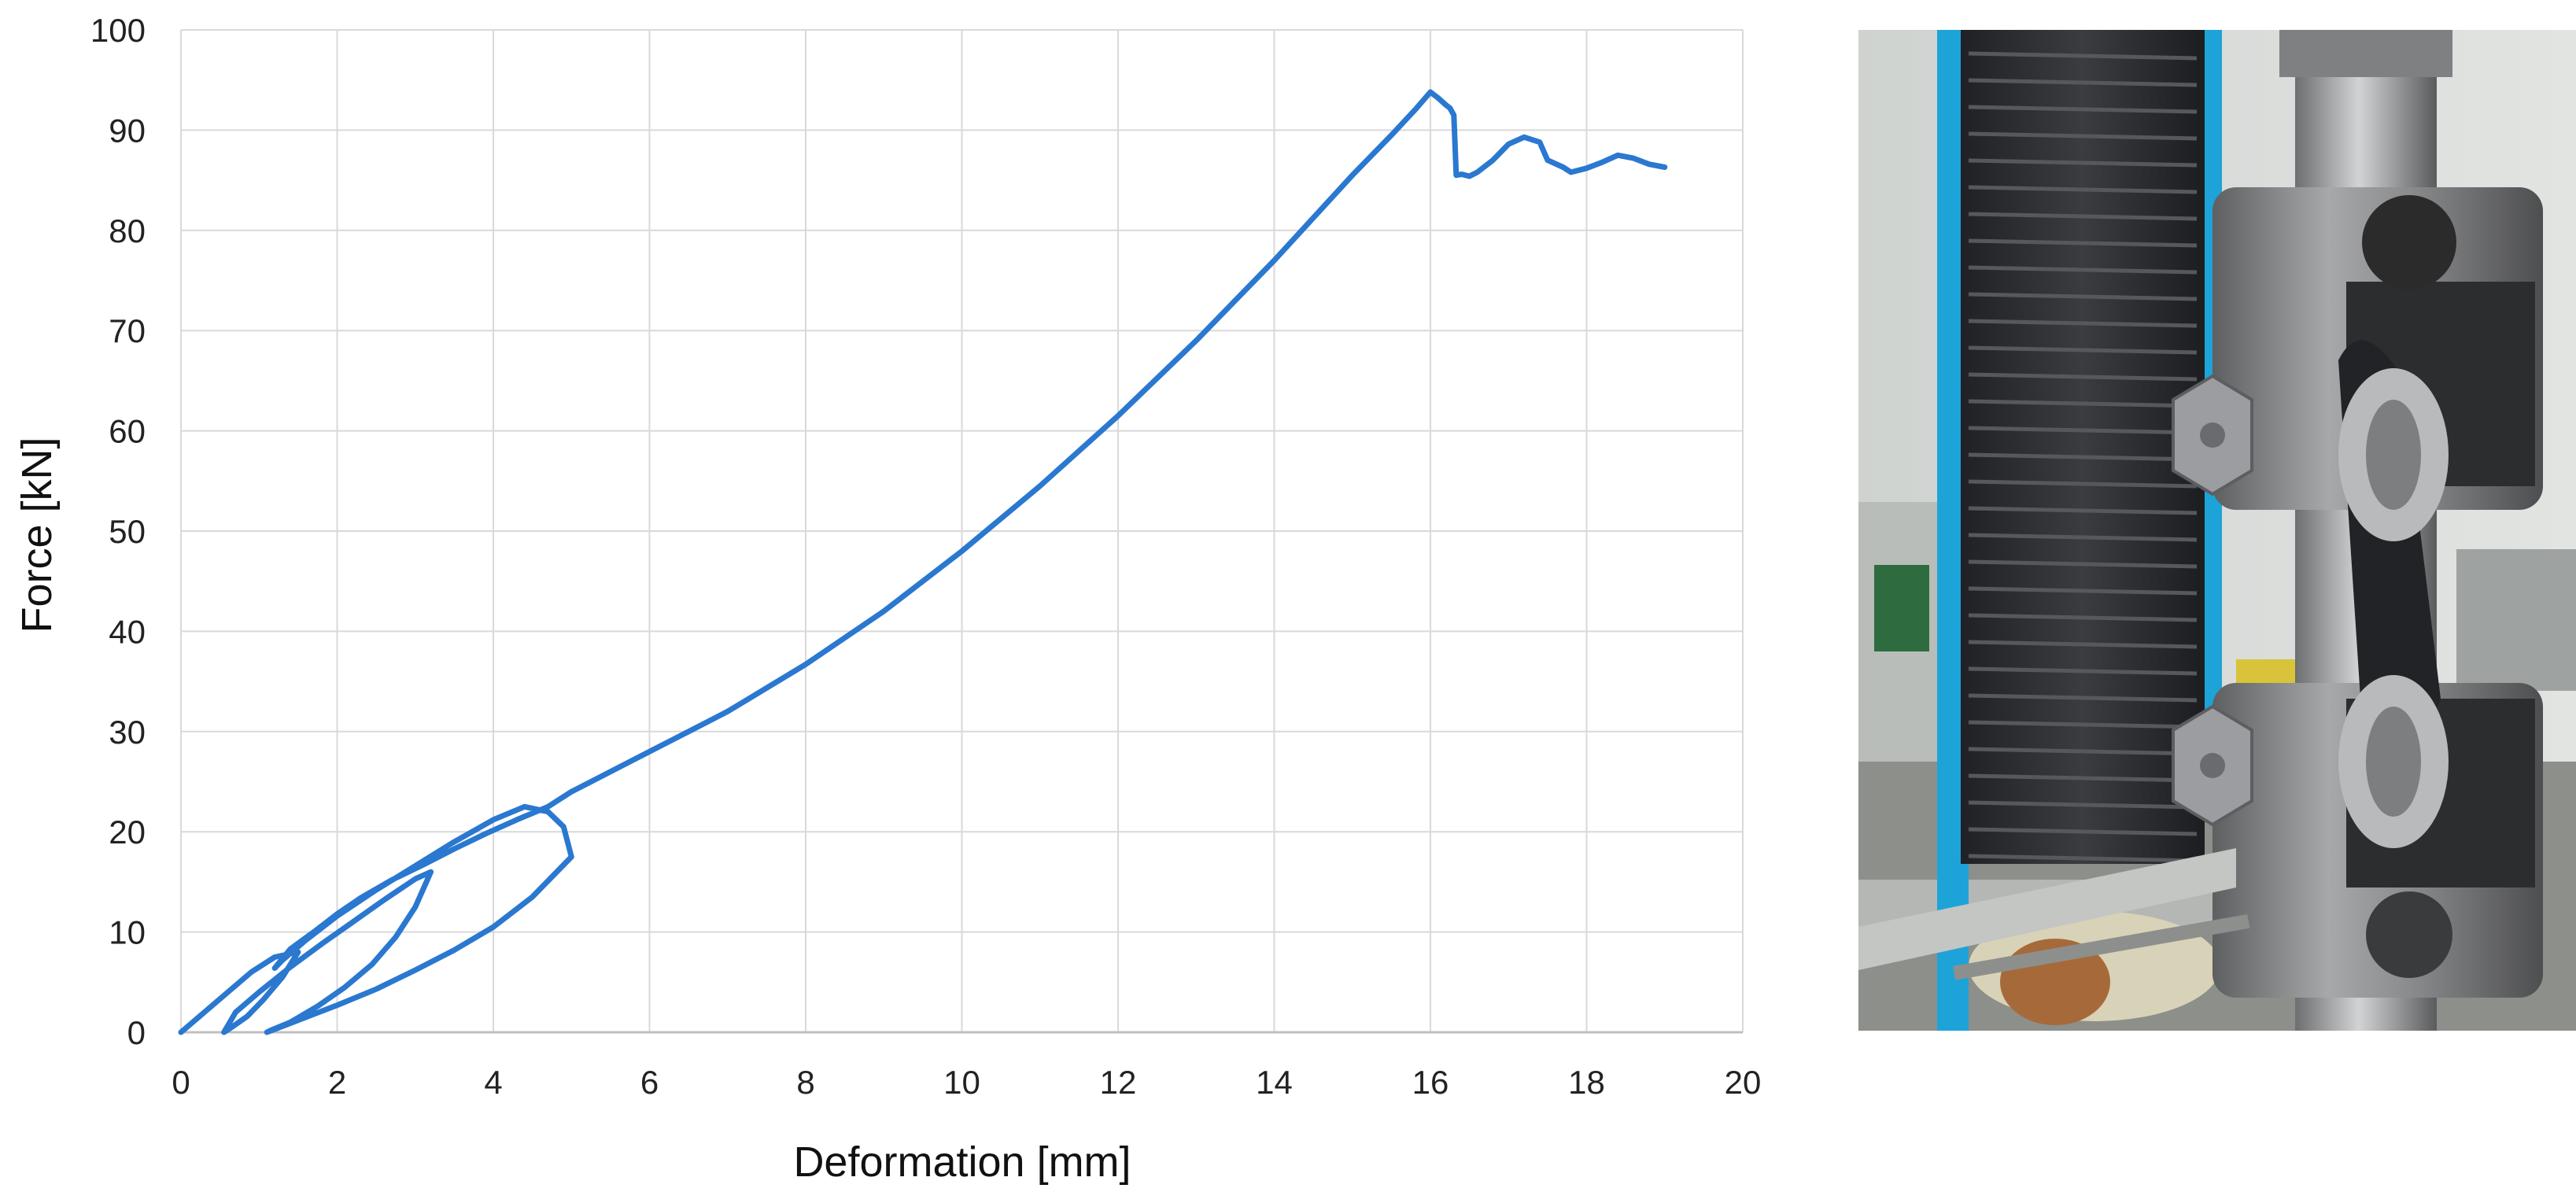  Describe the element at coordinates (127, 531) in the screenshot. I see `y-tick-label: 50` at that location.